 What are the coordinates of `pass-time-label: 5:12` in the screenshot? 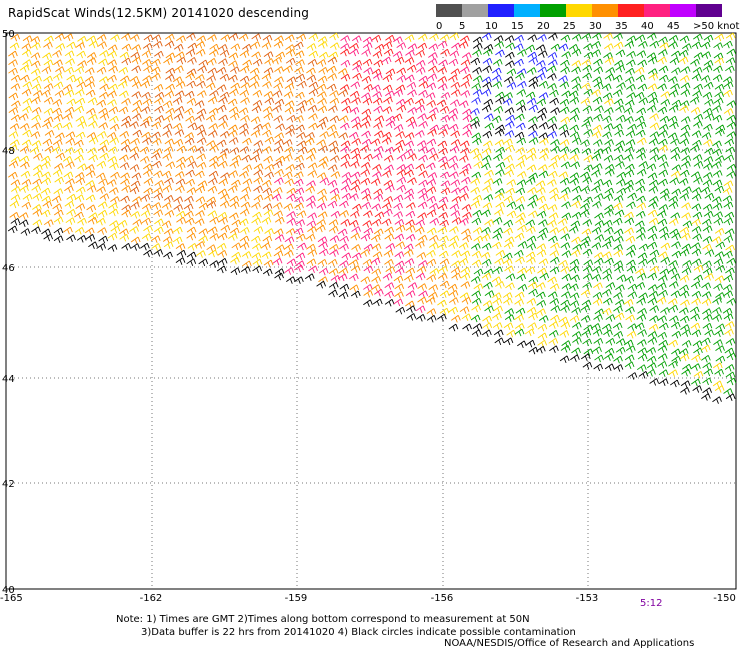 It's located at (651, 603).